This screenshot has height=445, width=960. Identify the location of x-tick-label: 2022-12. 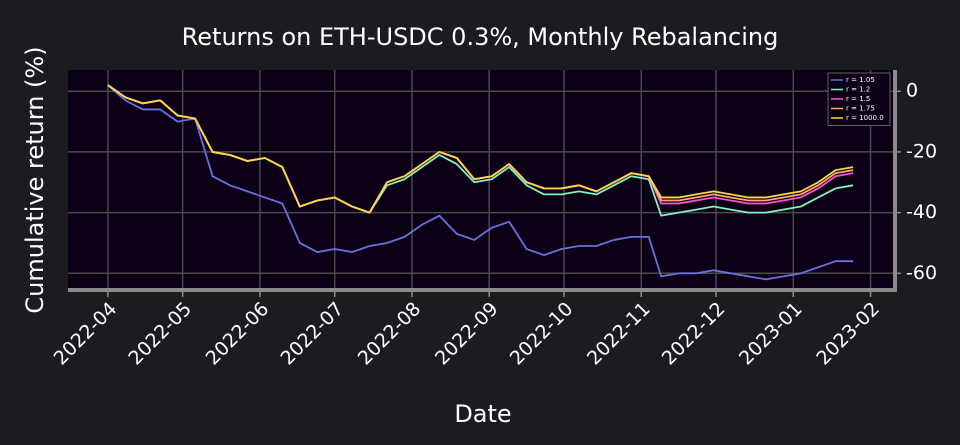
(694, 334).